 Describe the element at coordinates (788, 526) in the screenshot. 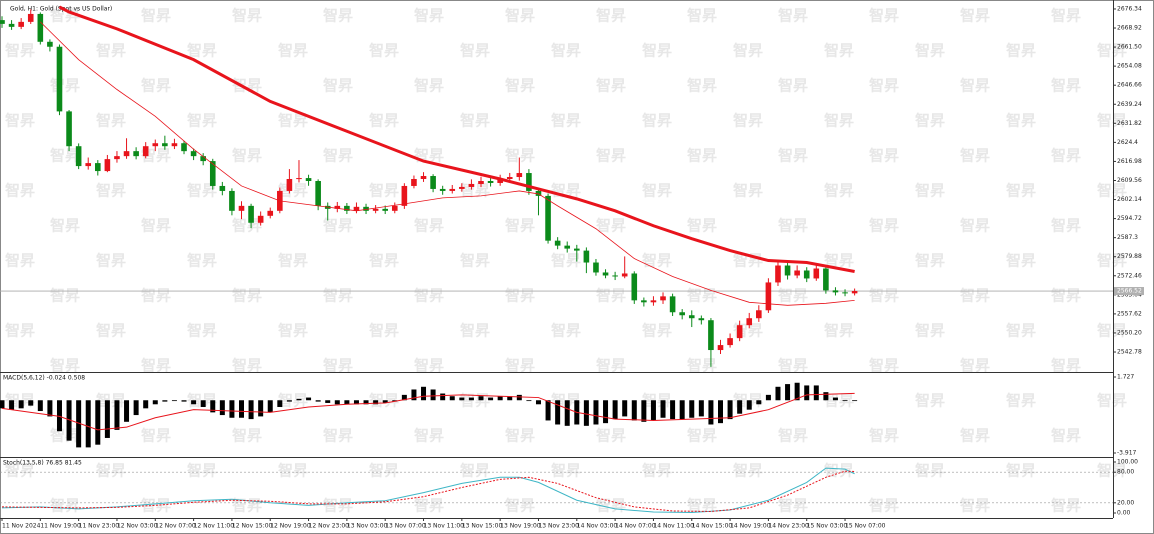

I see `x-tick-label: 14 Nov 23:00` at that location.